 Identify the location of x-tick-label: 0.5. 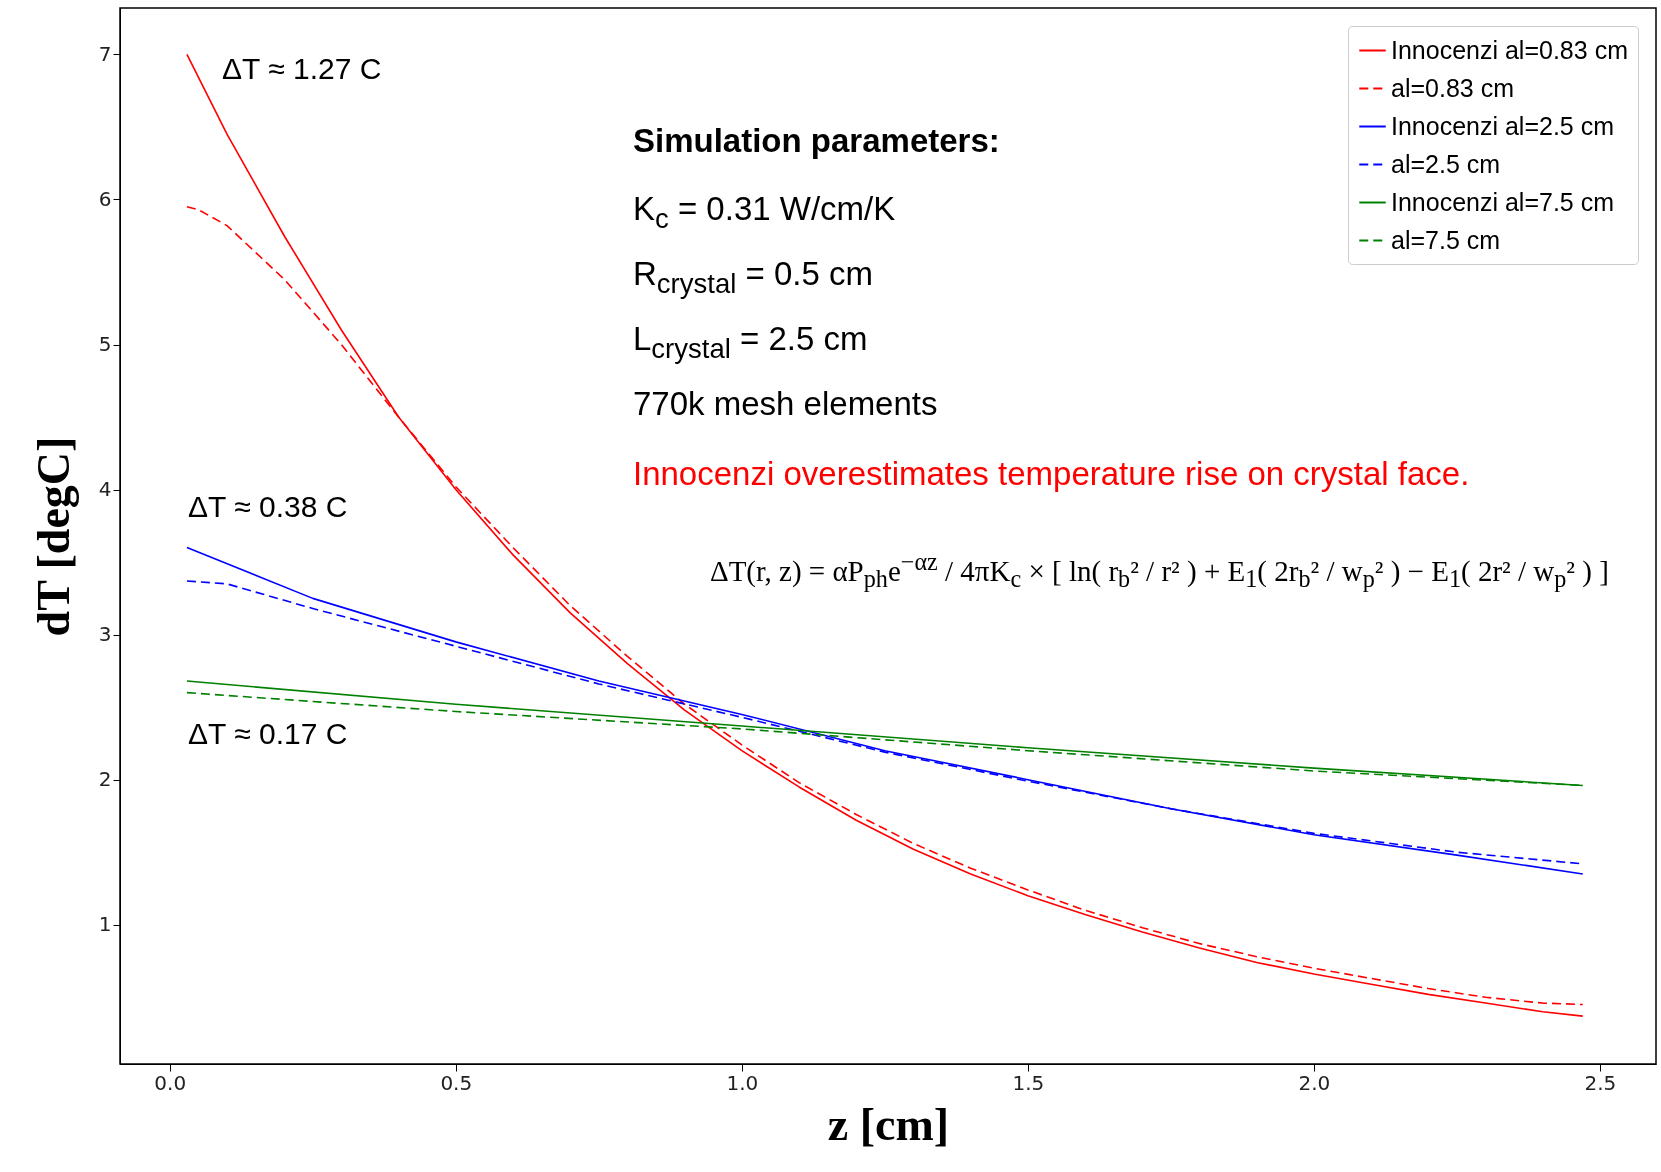
(456, 1082).